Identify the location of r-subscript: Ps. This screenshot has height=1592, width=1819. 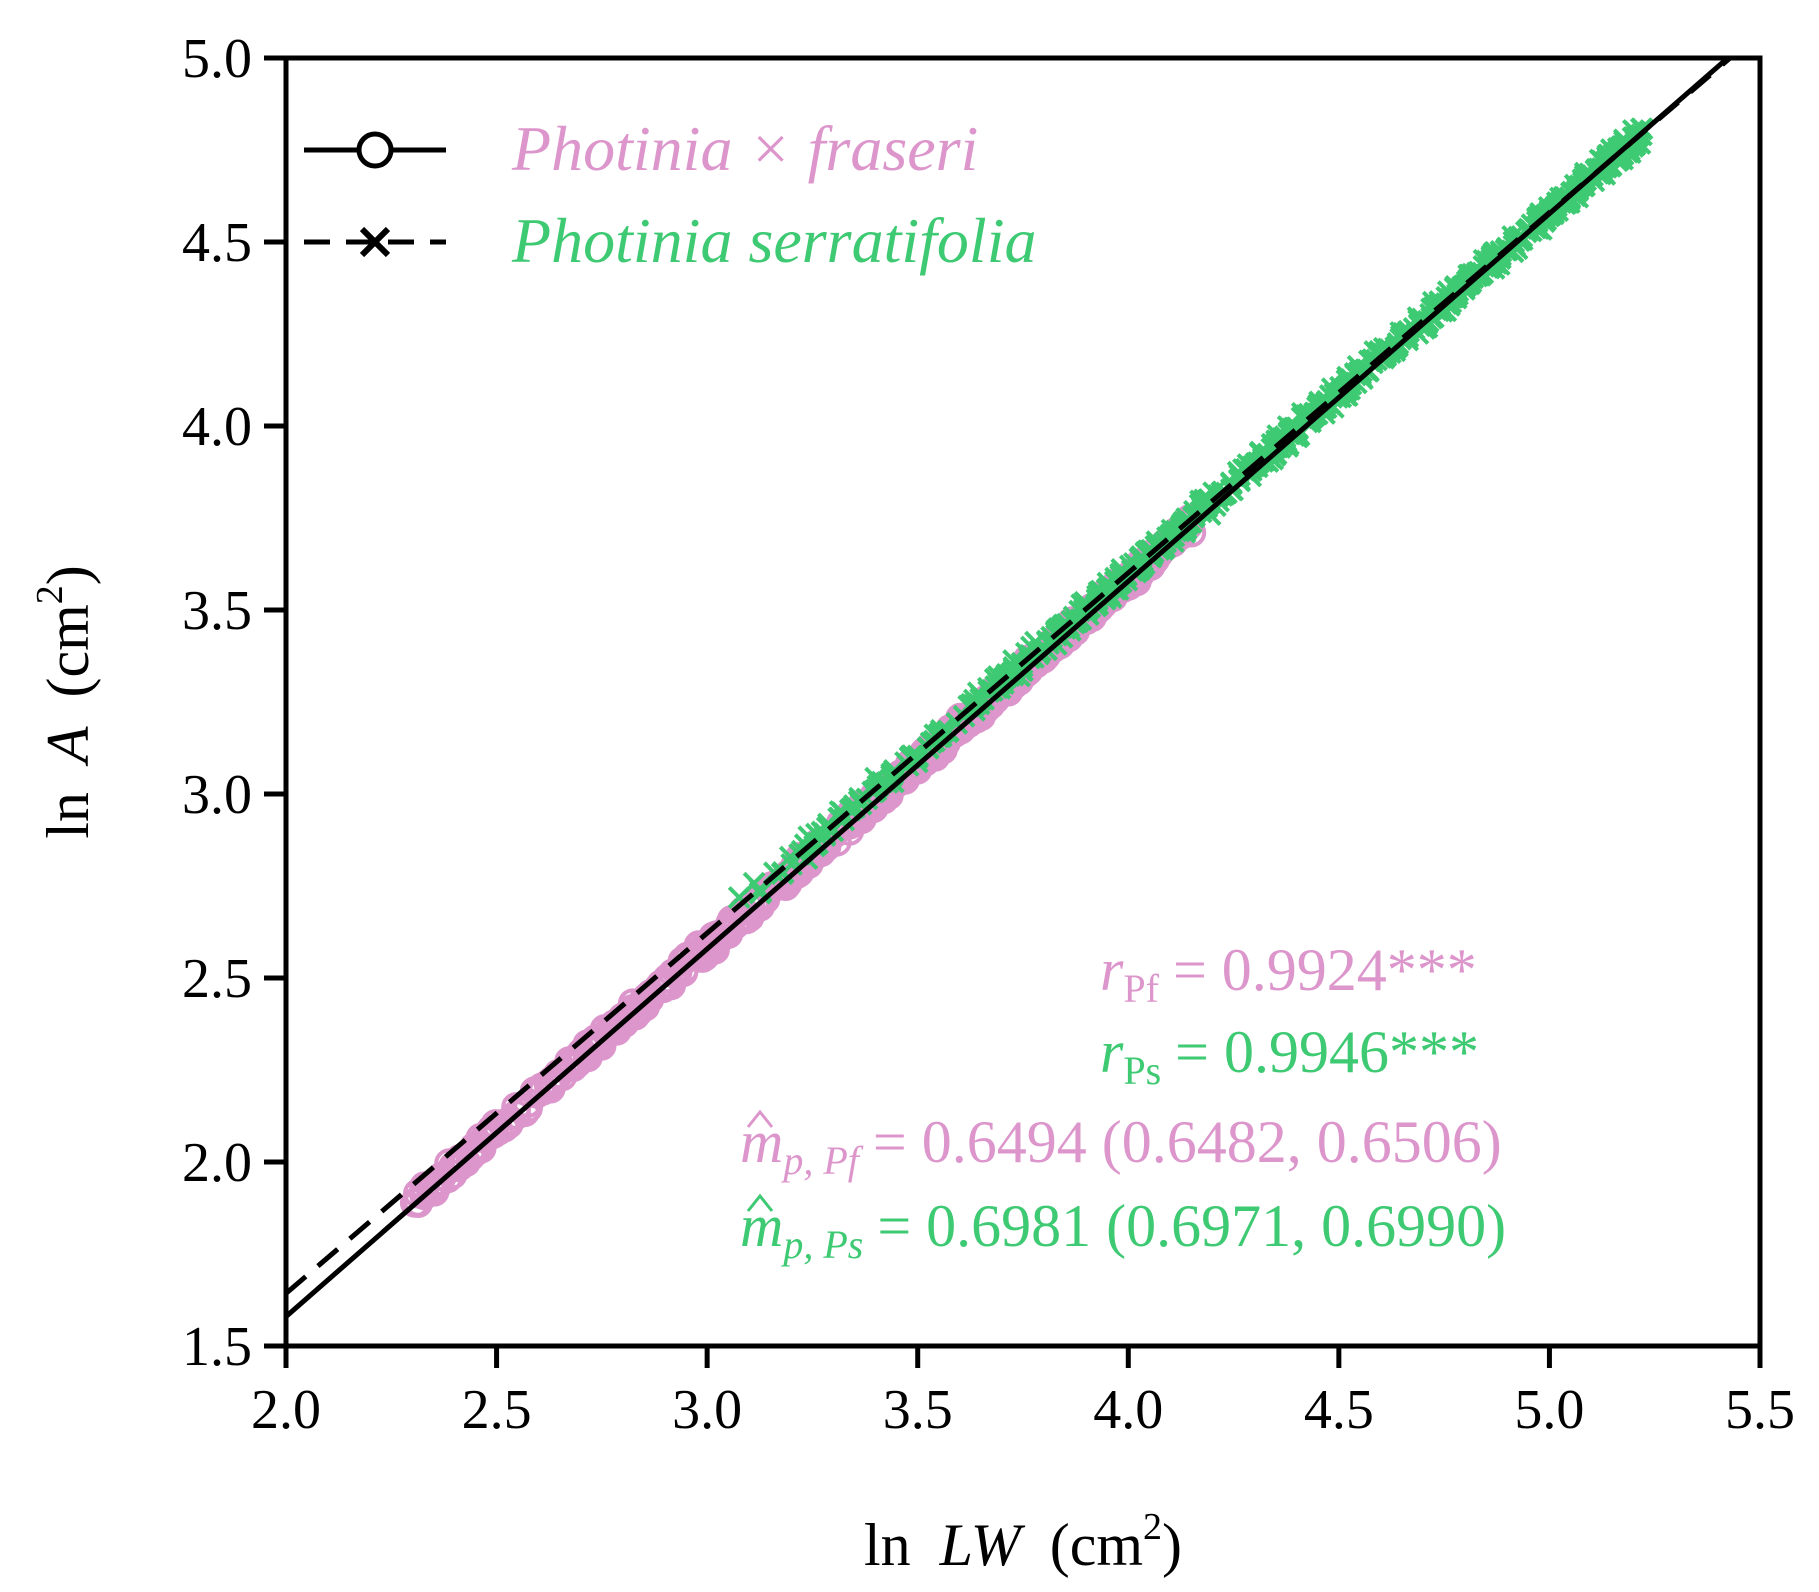
(1142, 1070).